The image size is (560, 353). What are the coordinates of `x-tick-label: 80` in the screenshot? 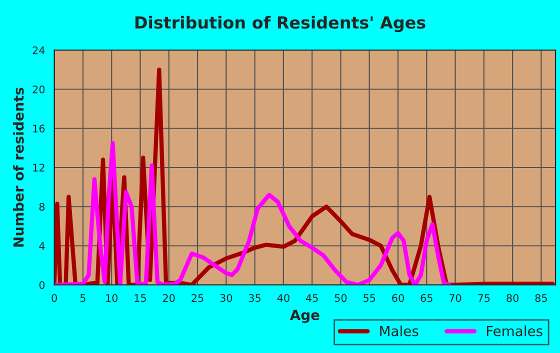 It's located at (512, 298).